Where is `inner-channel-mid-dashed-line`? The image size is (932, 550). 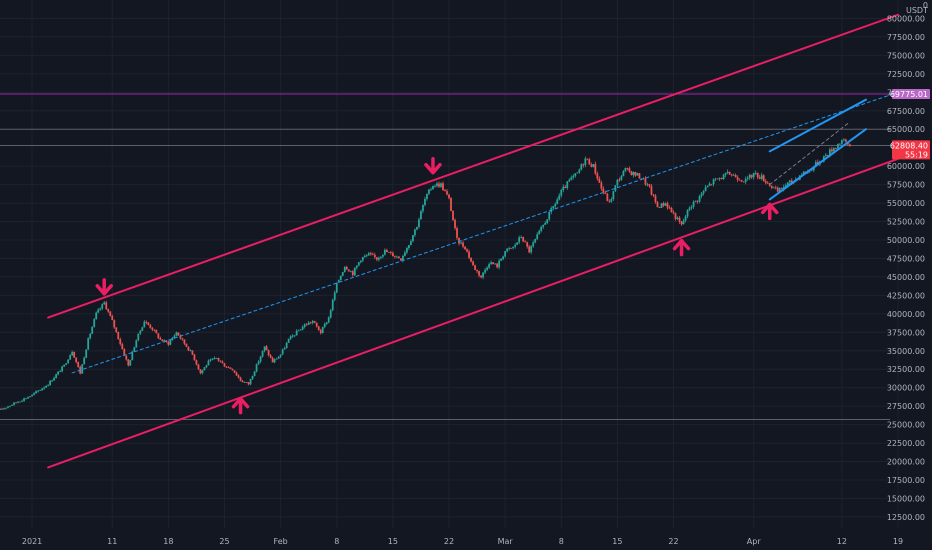
inner-channel-mid-dashed-line is located at coordinates (810, 153).